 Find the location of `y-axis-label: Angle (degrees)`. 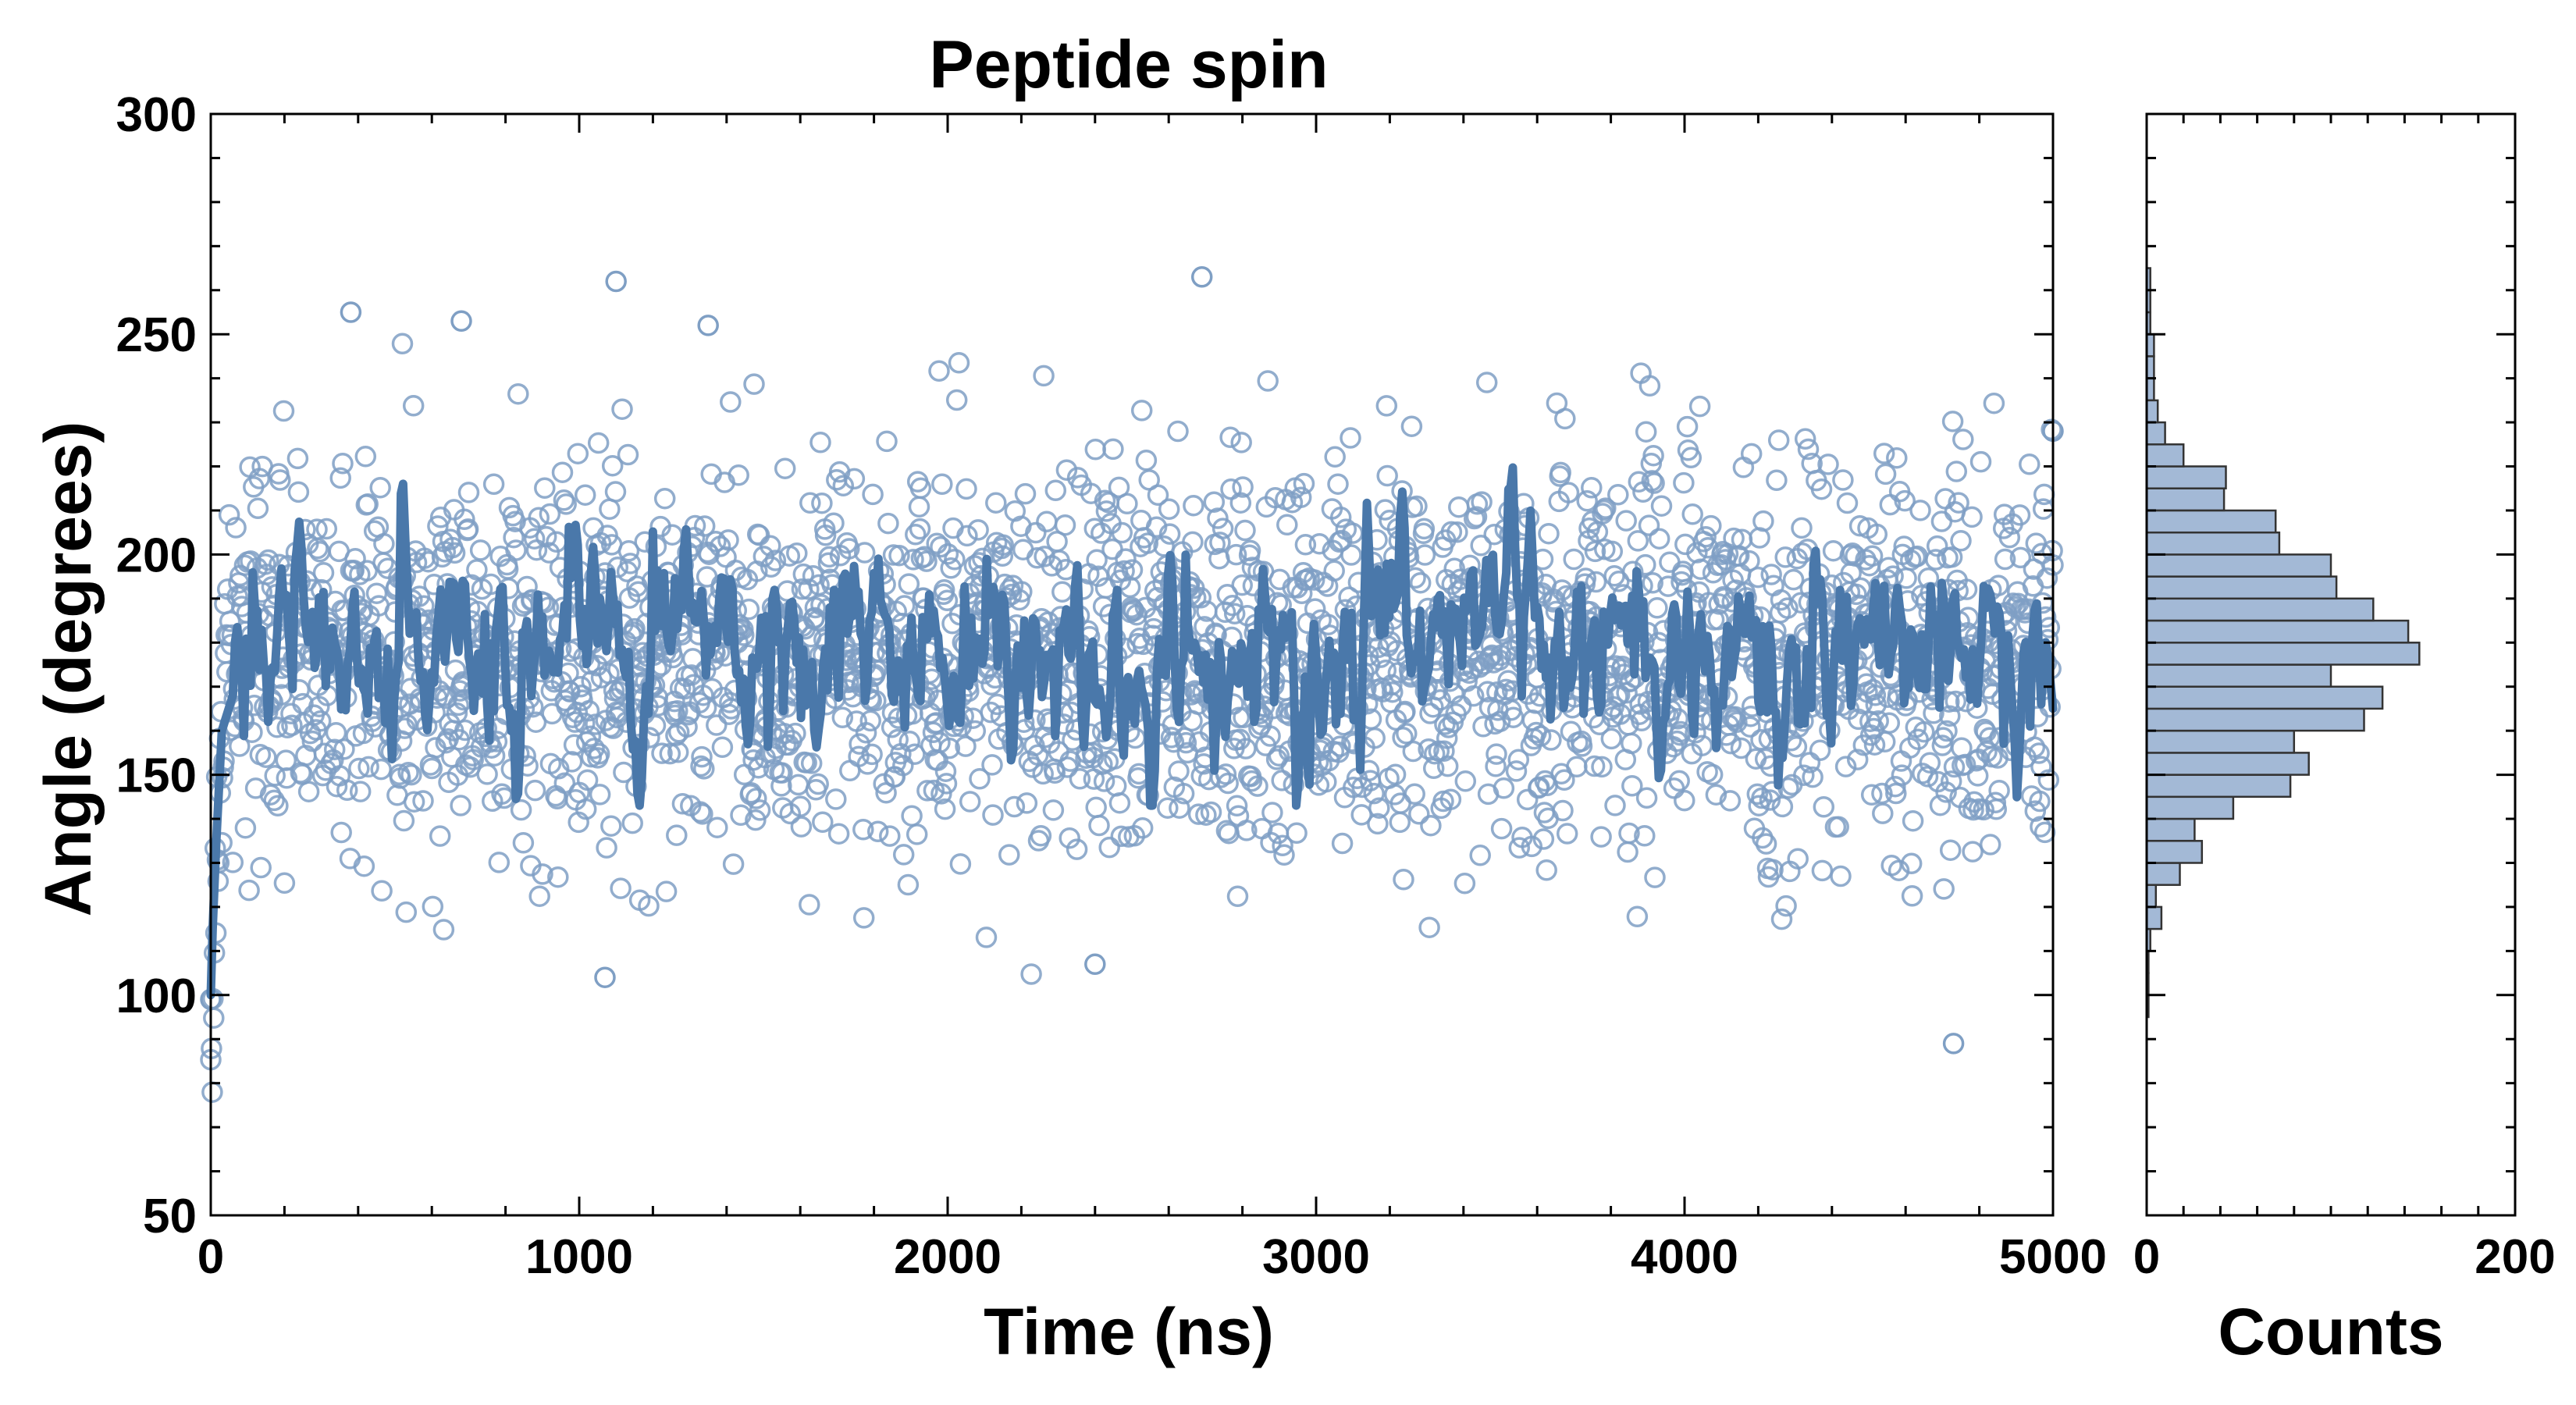

y-axis-label: Angle (degrees) is located at coordinates (68, 670).